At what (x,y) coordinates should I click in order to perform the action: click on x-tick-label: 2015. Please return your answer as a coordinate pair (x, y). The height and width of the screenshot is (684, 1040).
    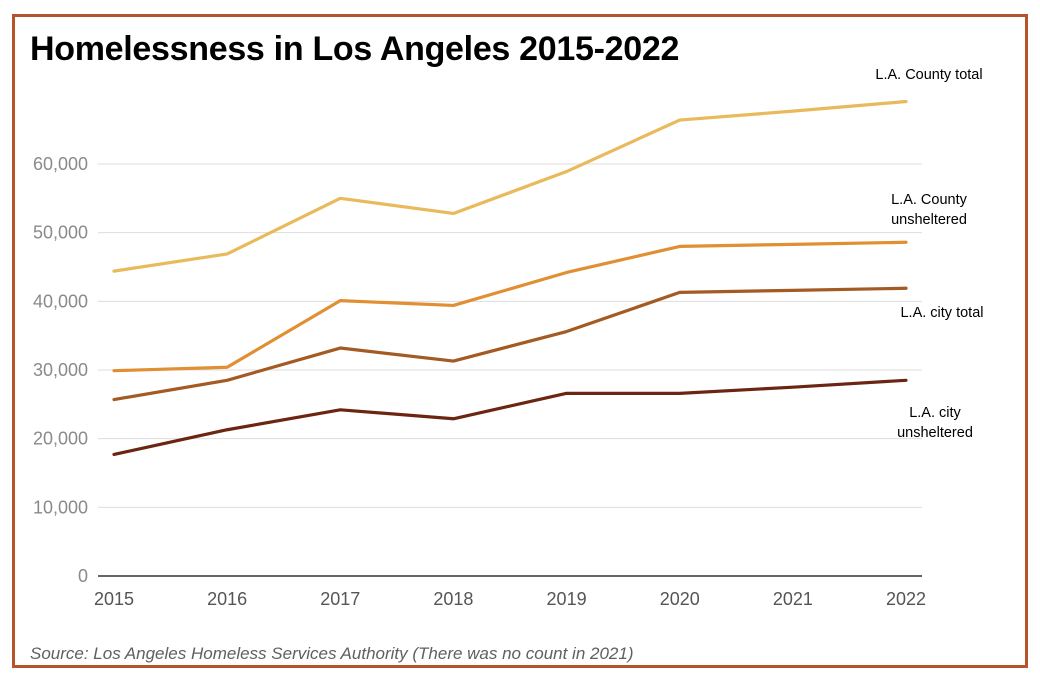
    Looking at the image, I should click on (114, 599).